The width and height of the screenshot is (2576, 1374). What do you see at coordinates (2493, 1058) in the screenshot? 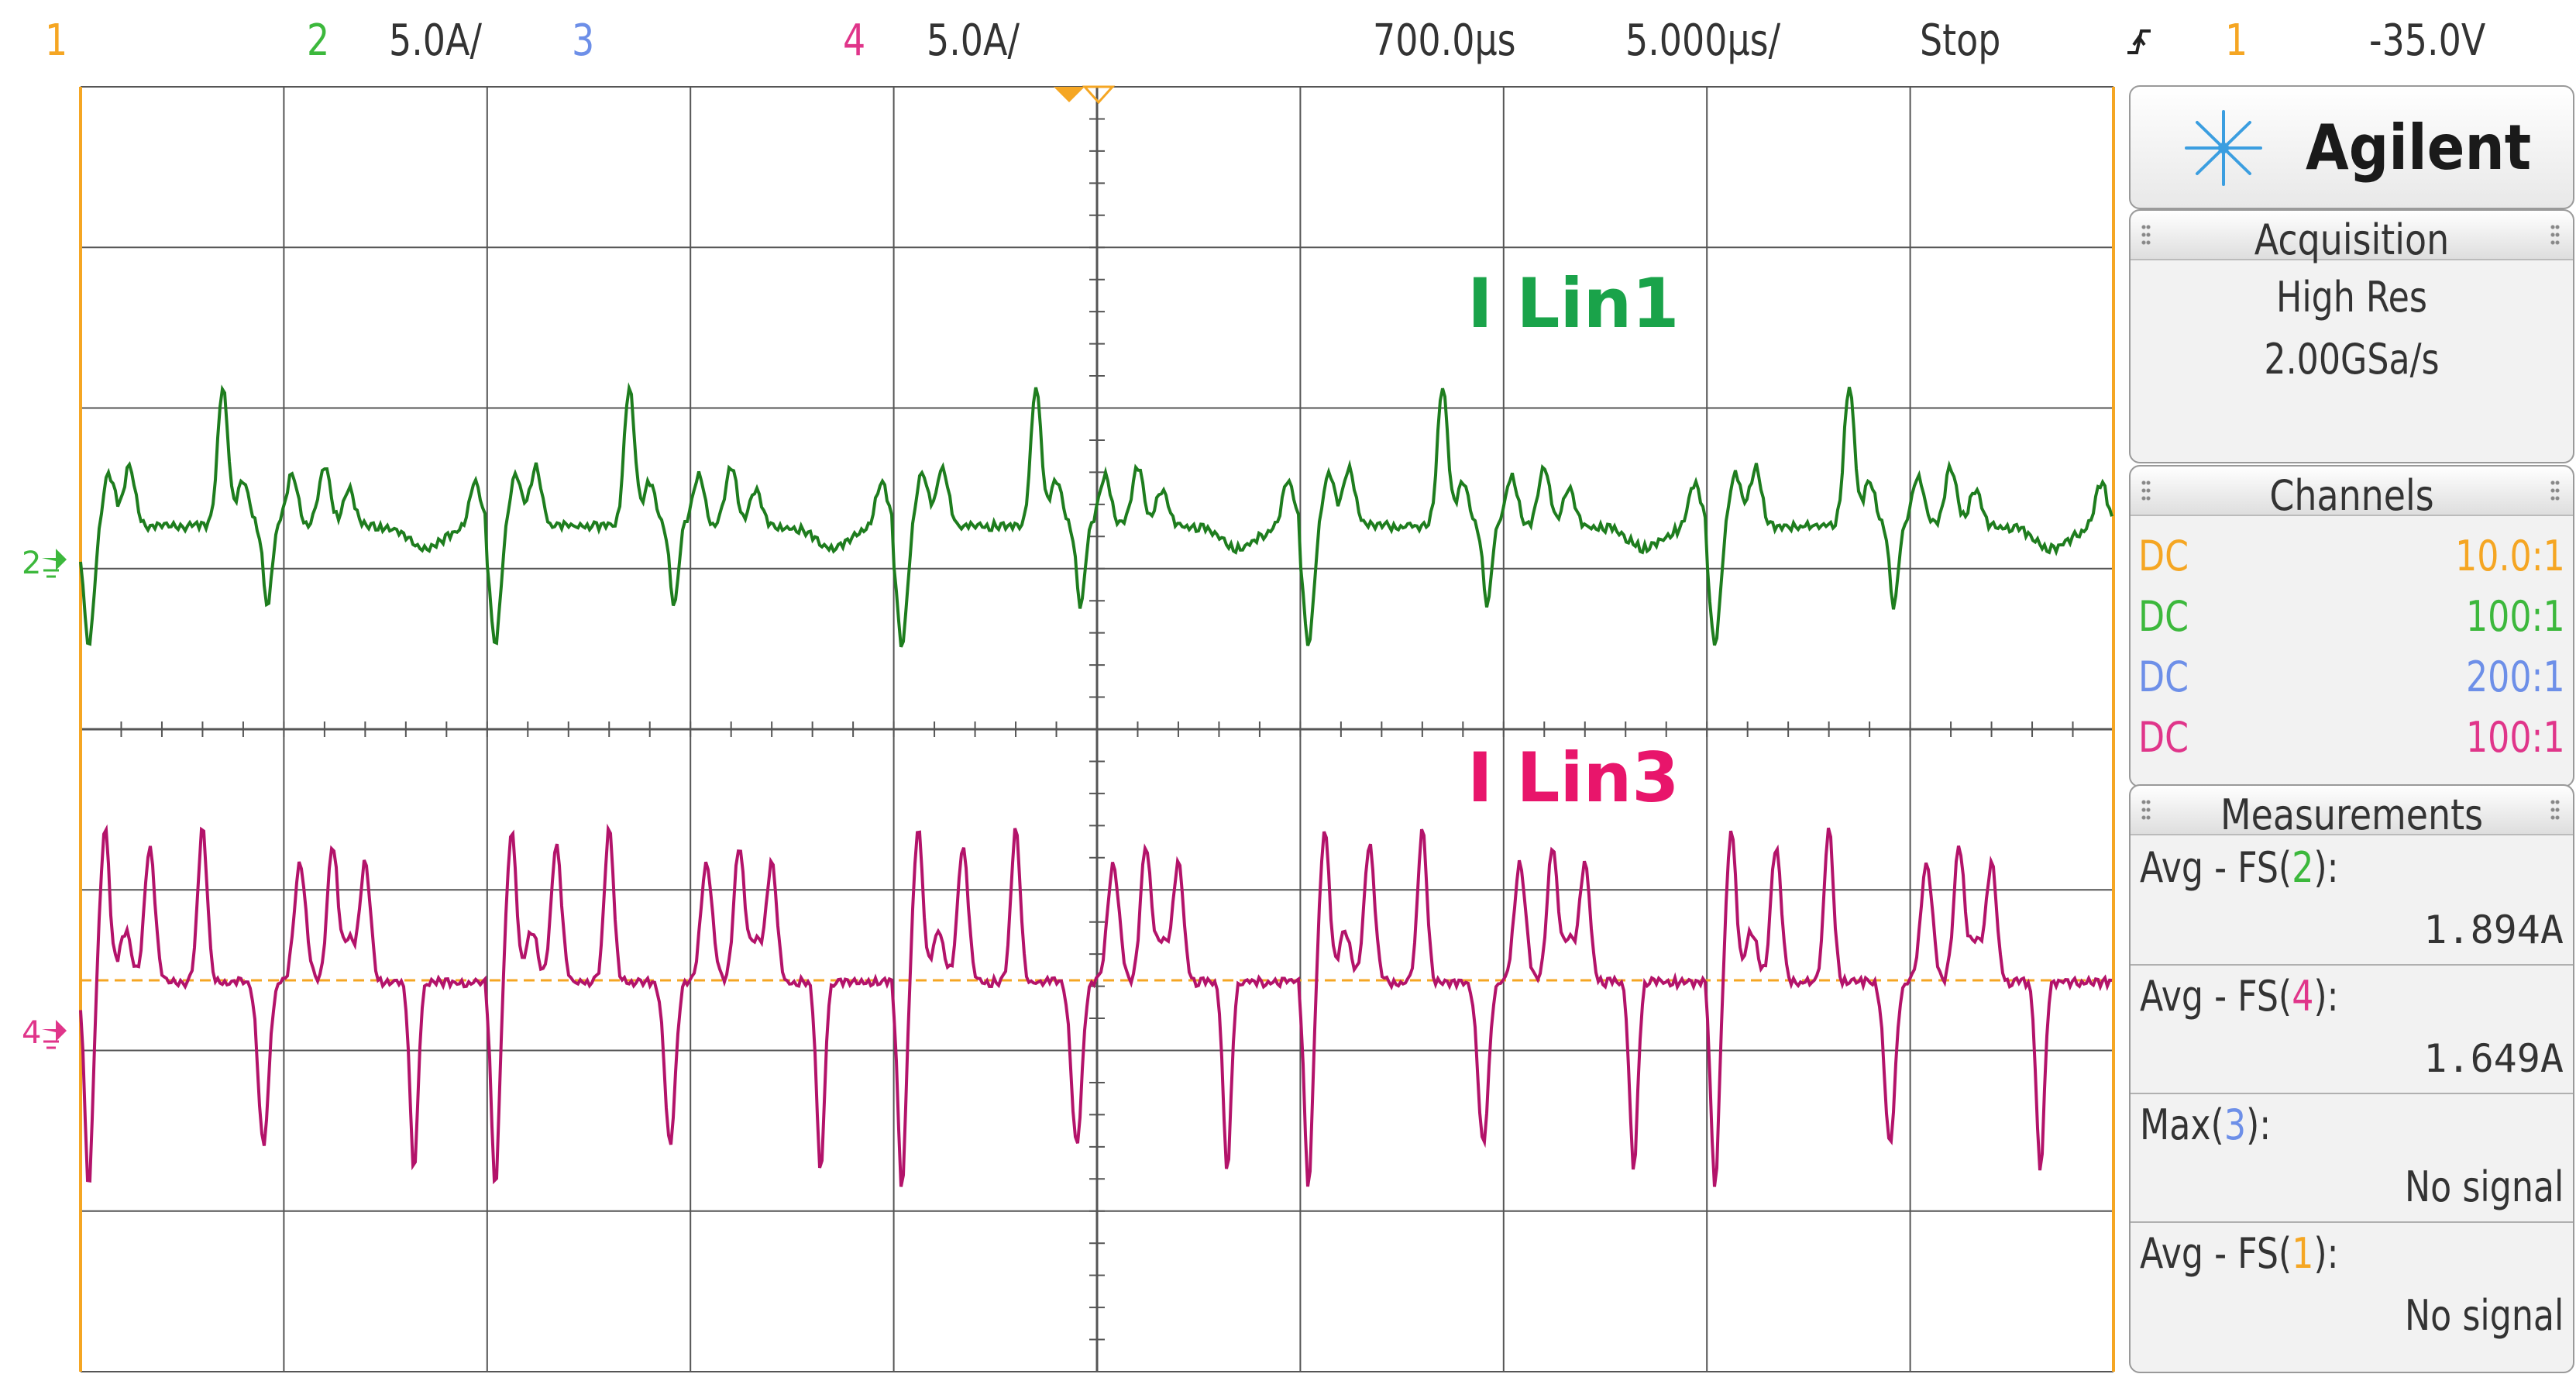
I see `measurement-value: 1.649A` at bounding box center [2493, 1058].